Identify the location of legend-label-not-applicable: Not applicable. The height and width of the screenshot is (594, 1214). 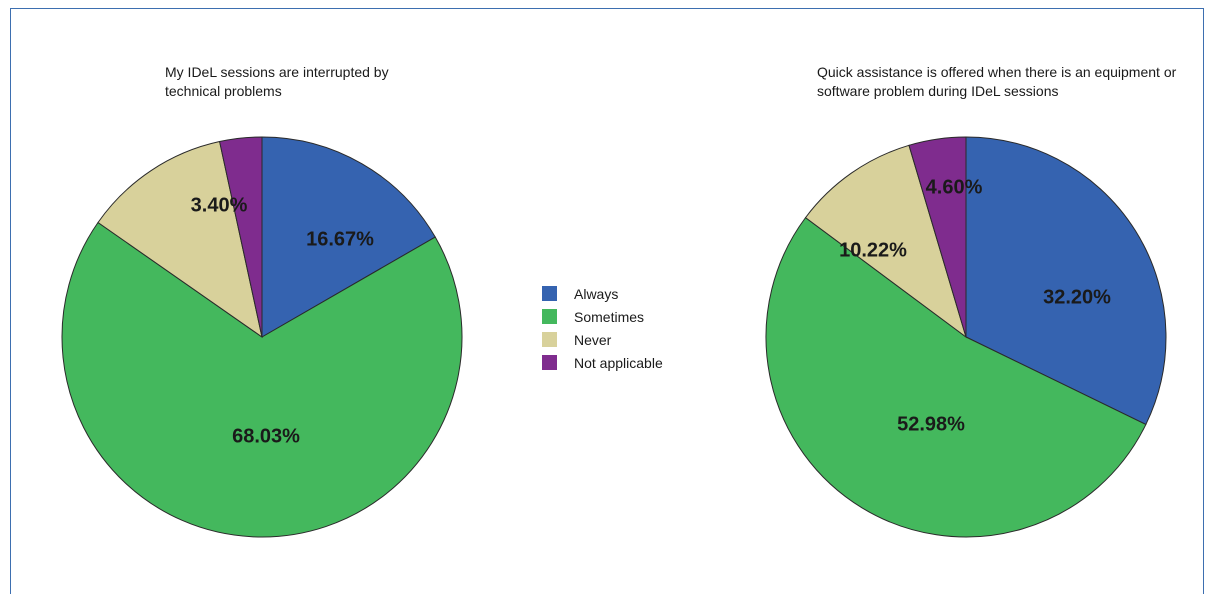
(618, 362).